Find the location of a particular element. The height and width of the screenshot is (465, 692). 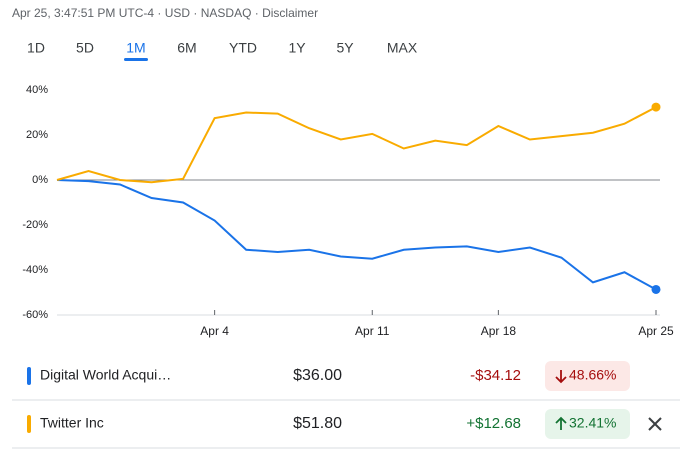

range-tab: 5D is located at coordinates (85, 48).